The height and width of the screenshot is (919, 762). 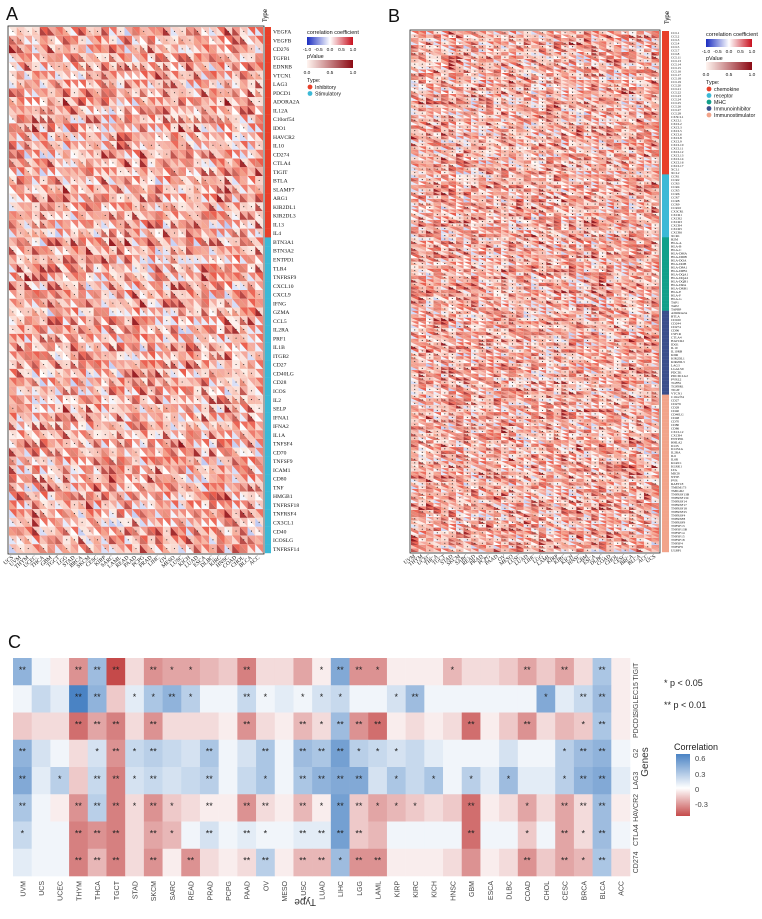 What do you see at coordinates (285, 515) in the screenshot?
I see `panel-a-gene-label: TNFRSF4` at bounding box center [285, 515].